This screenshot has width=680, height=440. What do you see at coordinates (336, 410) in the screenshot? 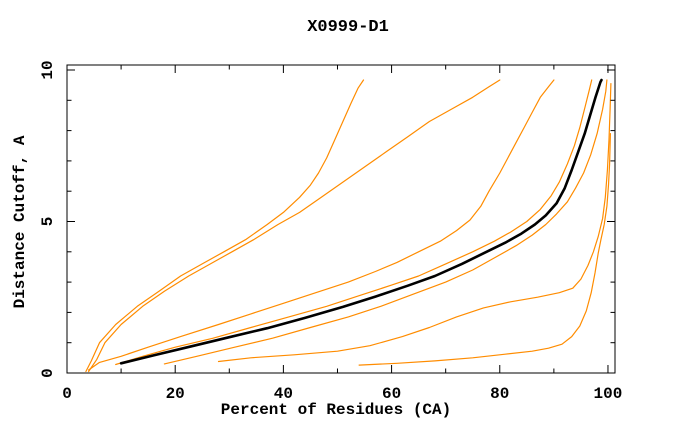
I see `x-axis-label: Percent of Residues (CA)` at bounding box center [336, 410].